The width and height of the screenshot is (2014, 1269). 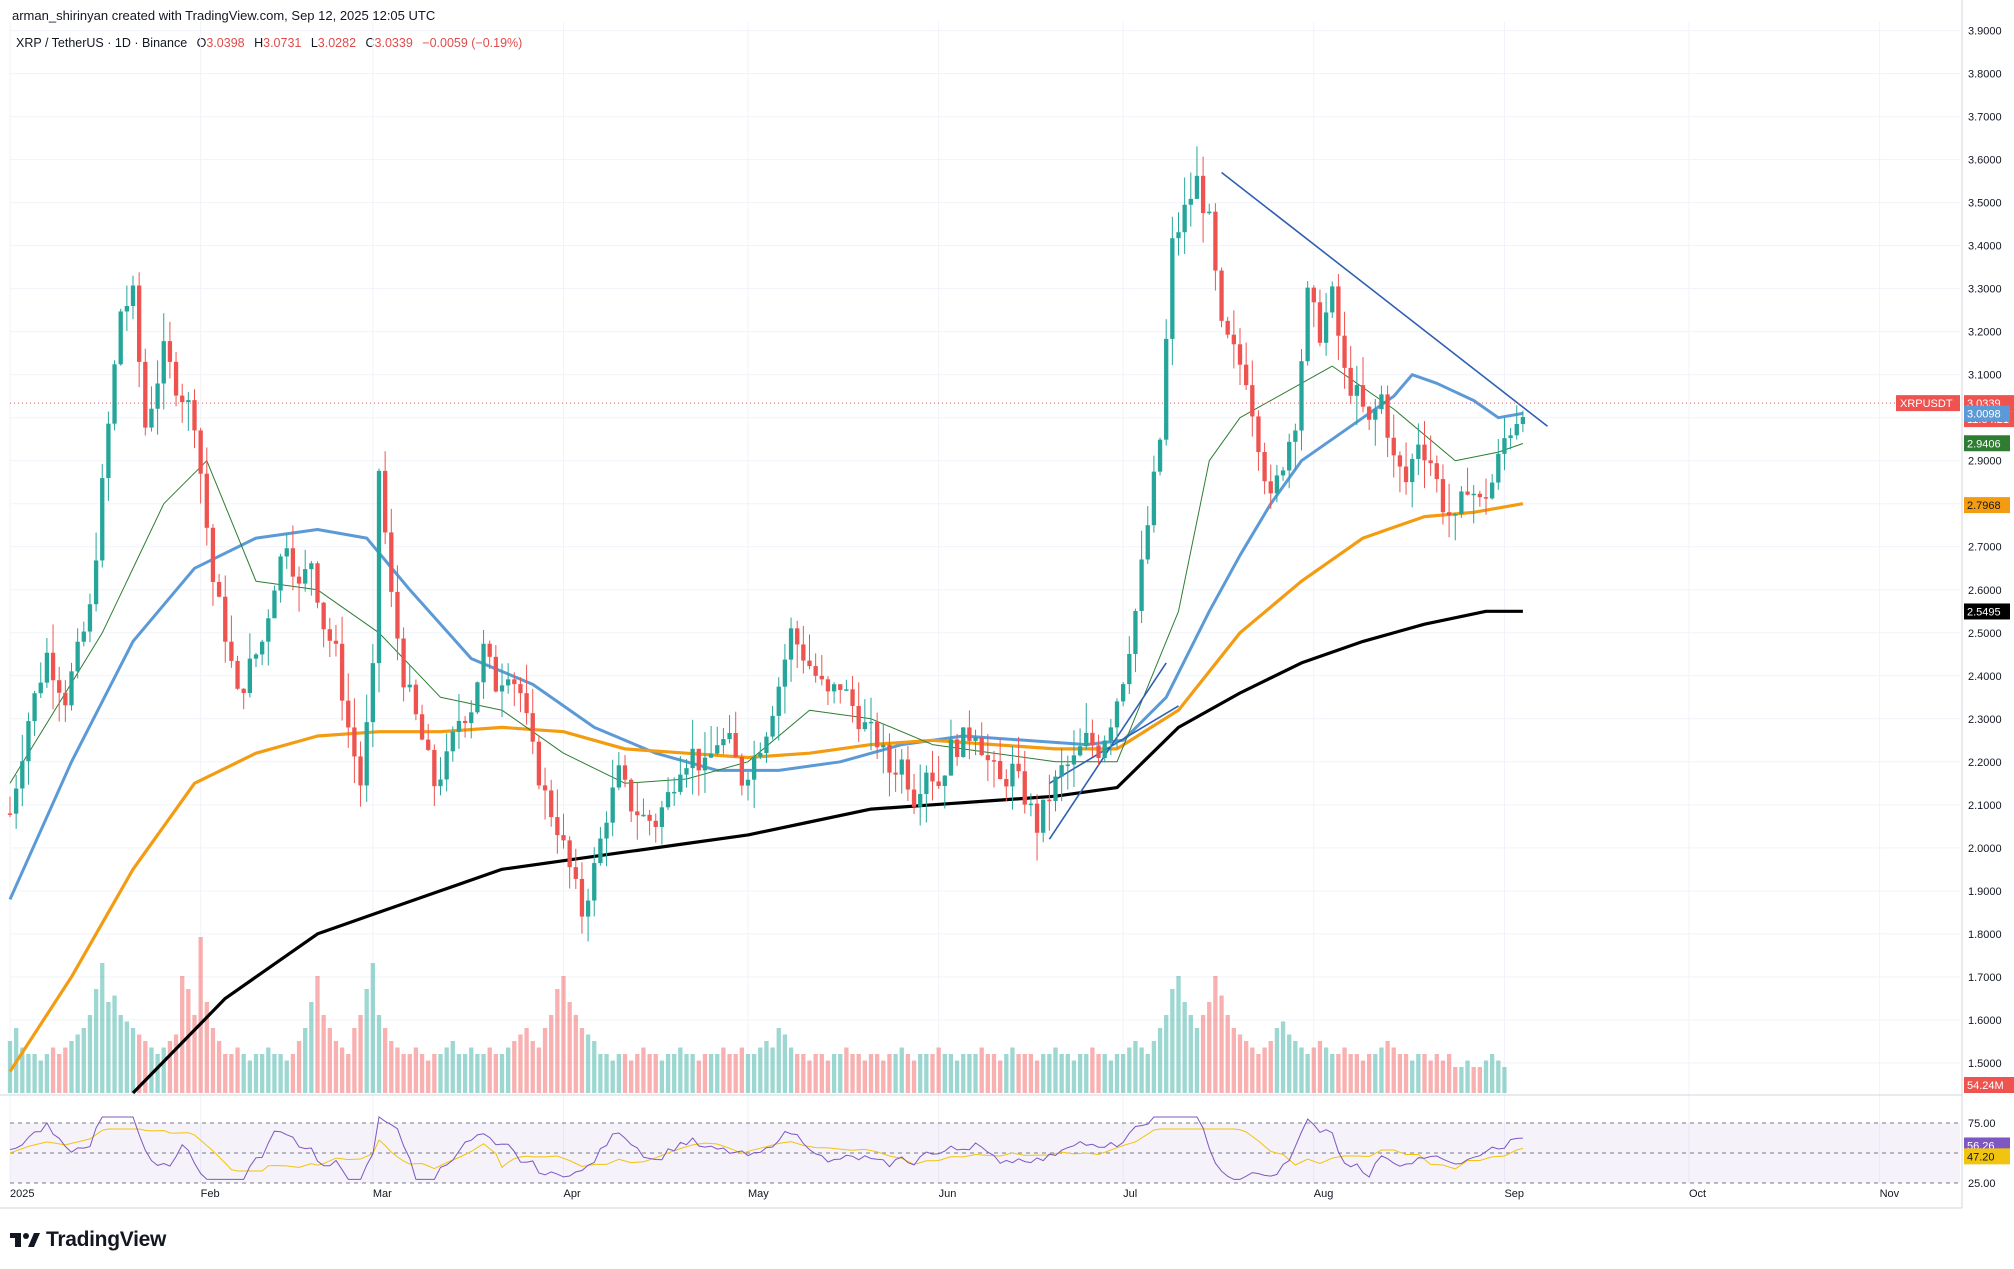 I want to click on symbol-title: XRP / TetherUS · 1D · Binance, so click(x=102, y=43).